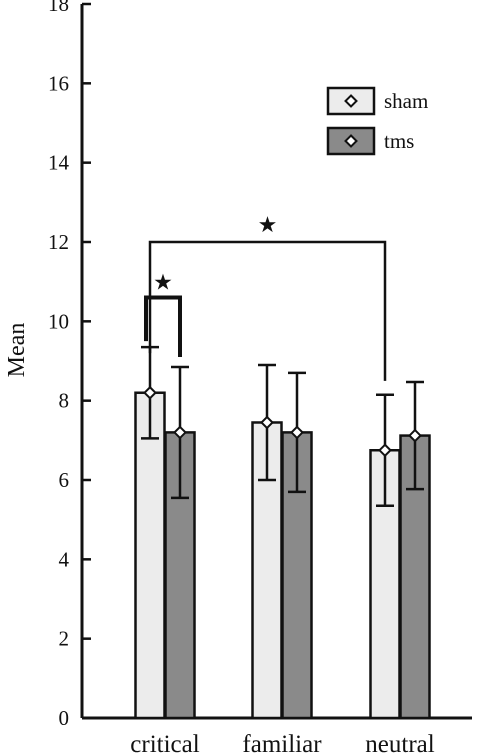 This screenshot has height=756, width=480. I want to click on x-axis: critical familiar neutral, so click(277, 736).